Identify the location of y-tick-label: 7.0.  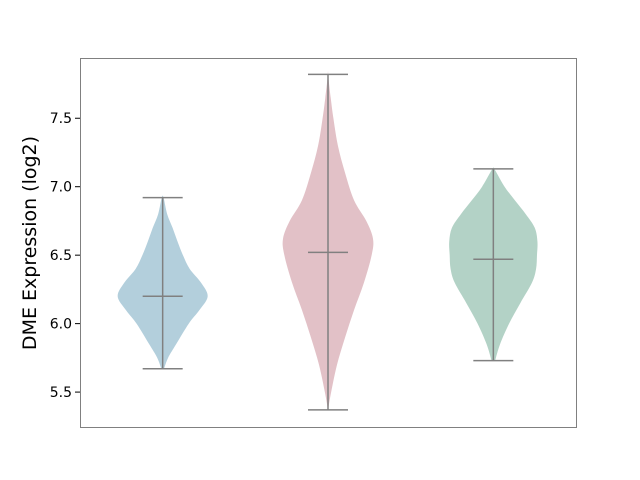
(61, 188).